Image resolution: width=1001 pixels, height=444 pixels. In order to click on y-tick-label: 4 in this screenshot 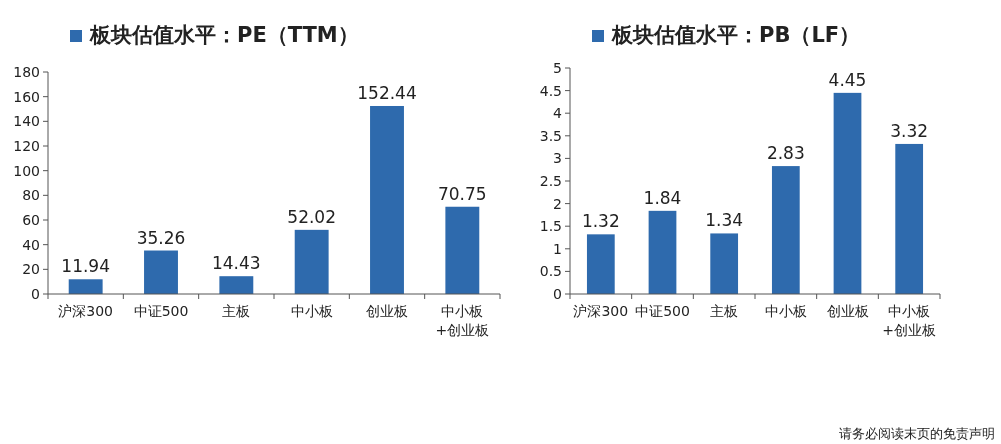, I will do `click(558, 113)`.